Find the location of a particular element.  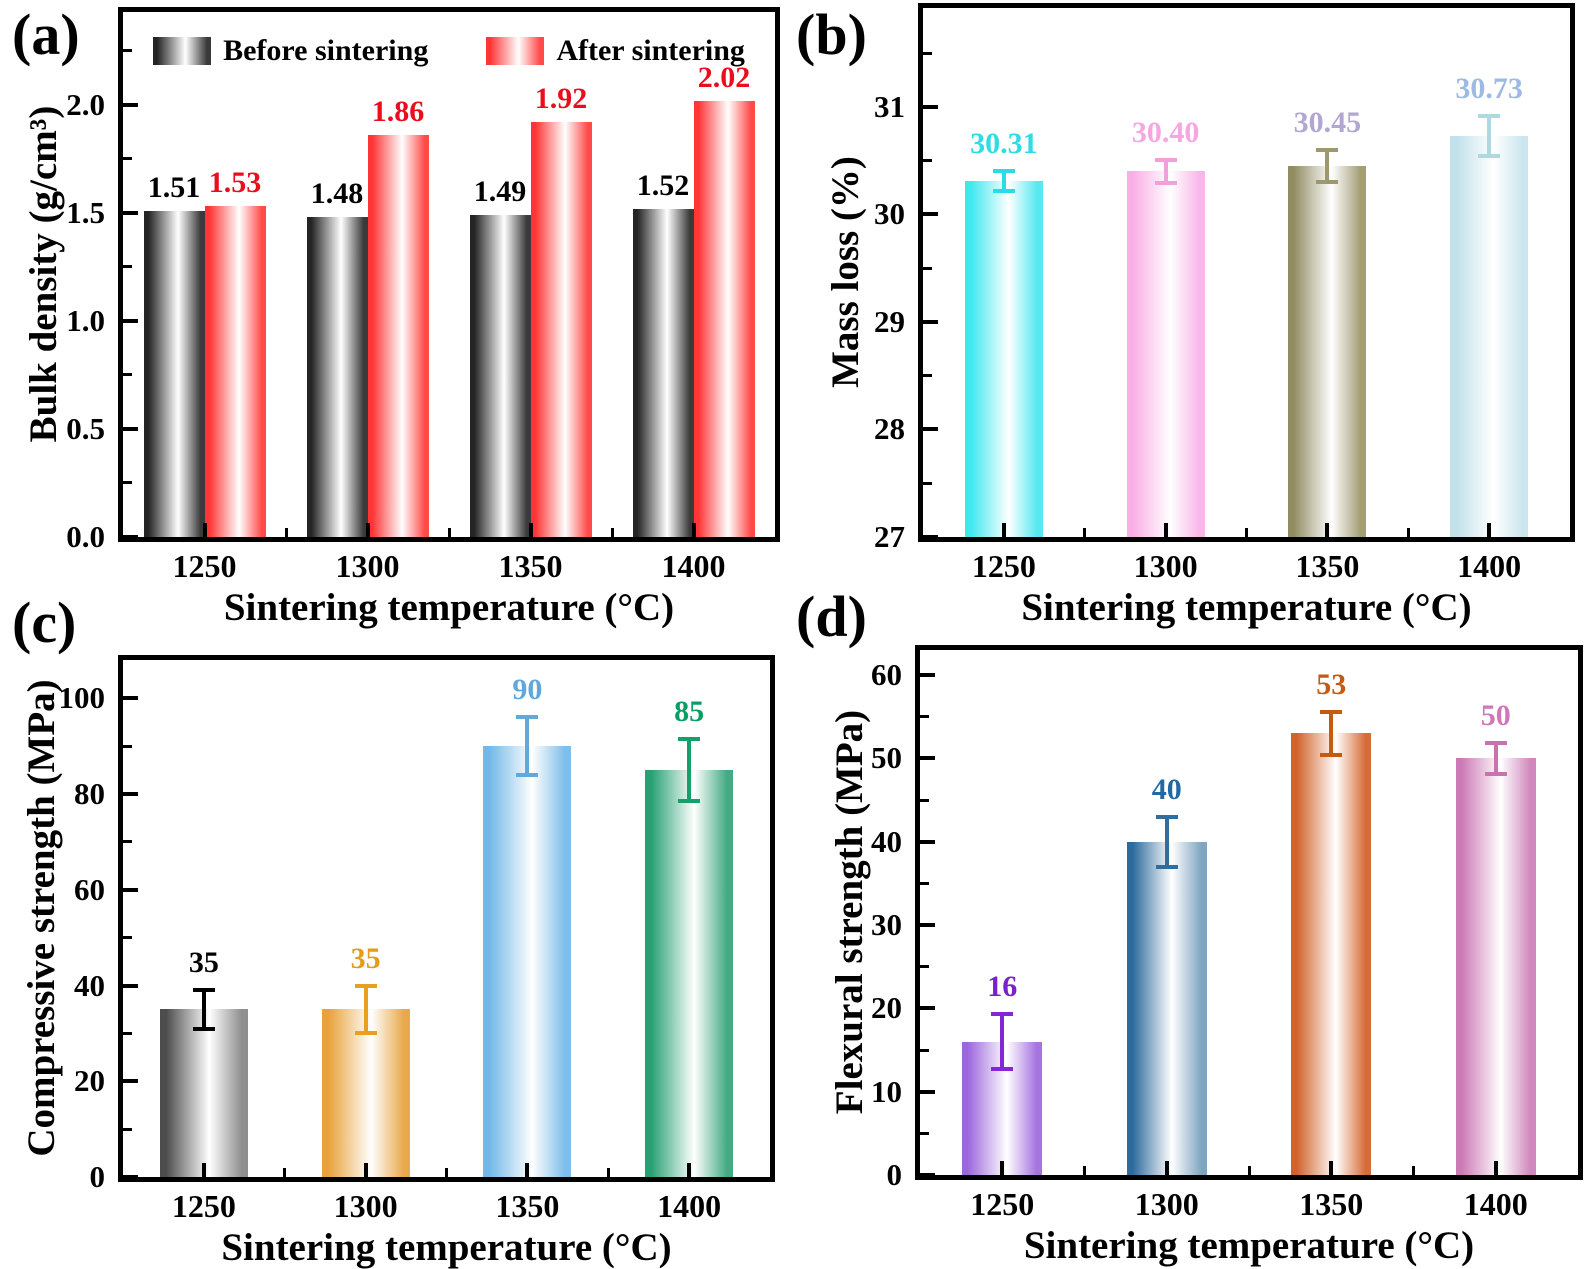

value-label: 1.86 is located at coordinates (398, 112).